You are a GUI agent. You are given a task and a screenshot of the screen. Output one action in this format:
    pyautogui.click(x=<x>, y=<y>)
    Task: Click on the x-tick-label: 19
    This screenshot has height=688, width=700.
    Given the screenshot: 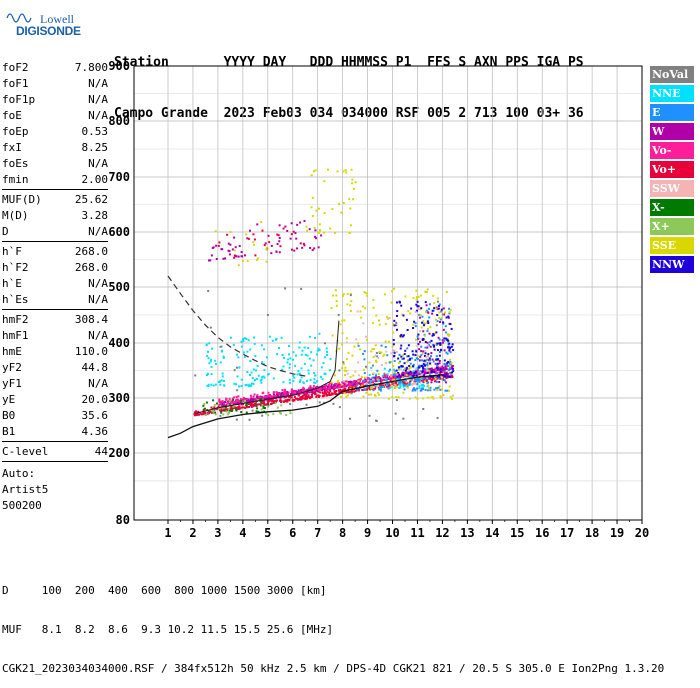 What is the action you would take?
    pyautogui.click(x=617, y=533)
    